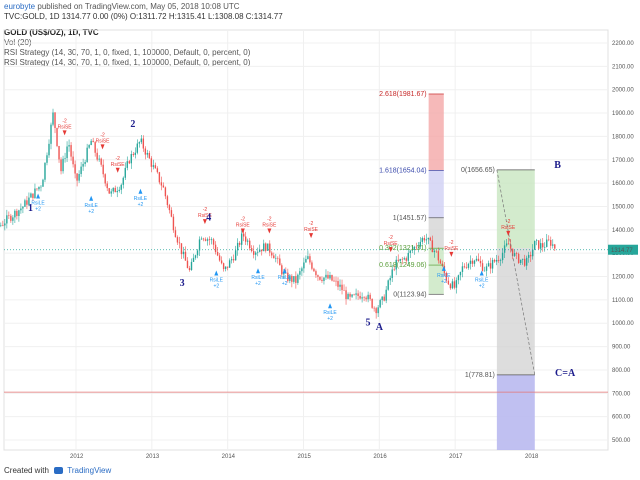 The height and width of the screenshot is (480, 640). I want to click on y-tick-label: 2100.00, so click(623, 67).